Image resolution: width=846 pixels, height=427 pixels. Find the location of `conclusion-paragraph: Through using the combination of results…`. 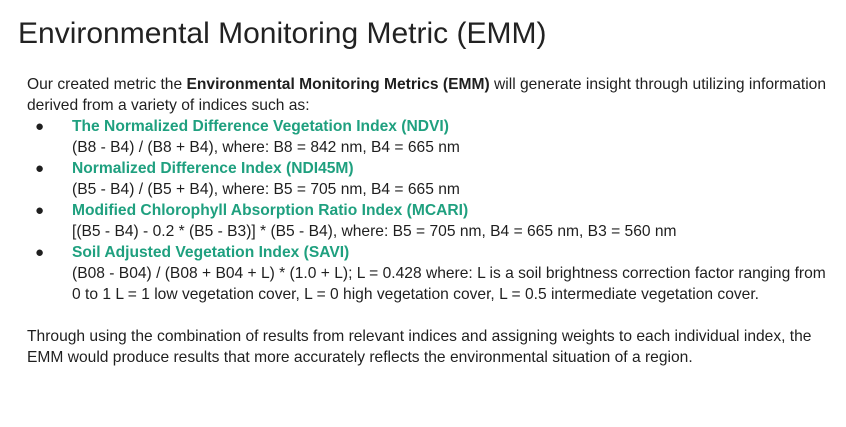

conclusion-paragraph: Through using the combination of results… is located at coordinates (419, 347).